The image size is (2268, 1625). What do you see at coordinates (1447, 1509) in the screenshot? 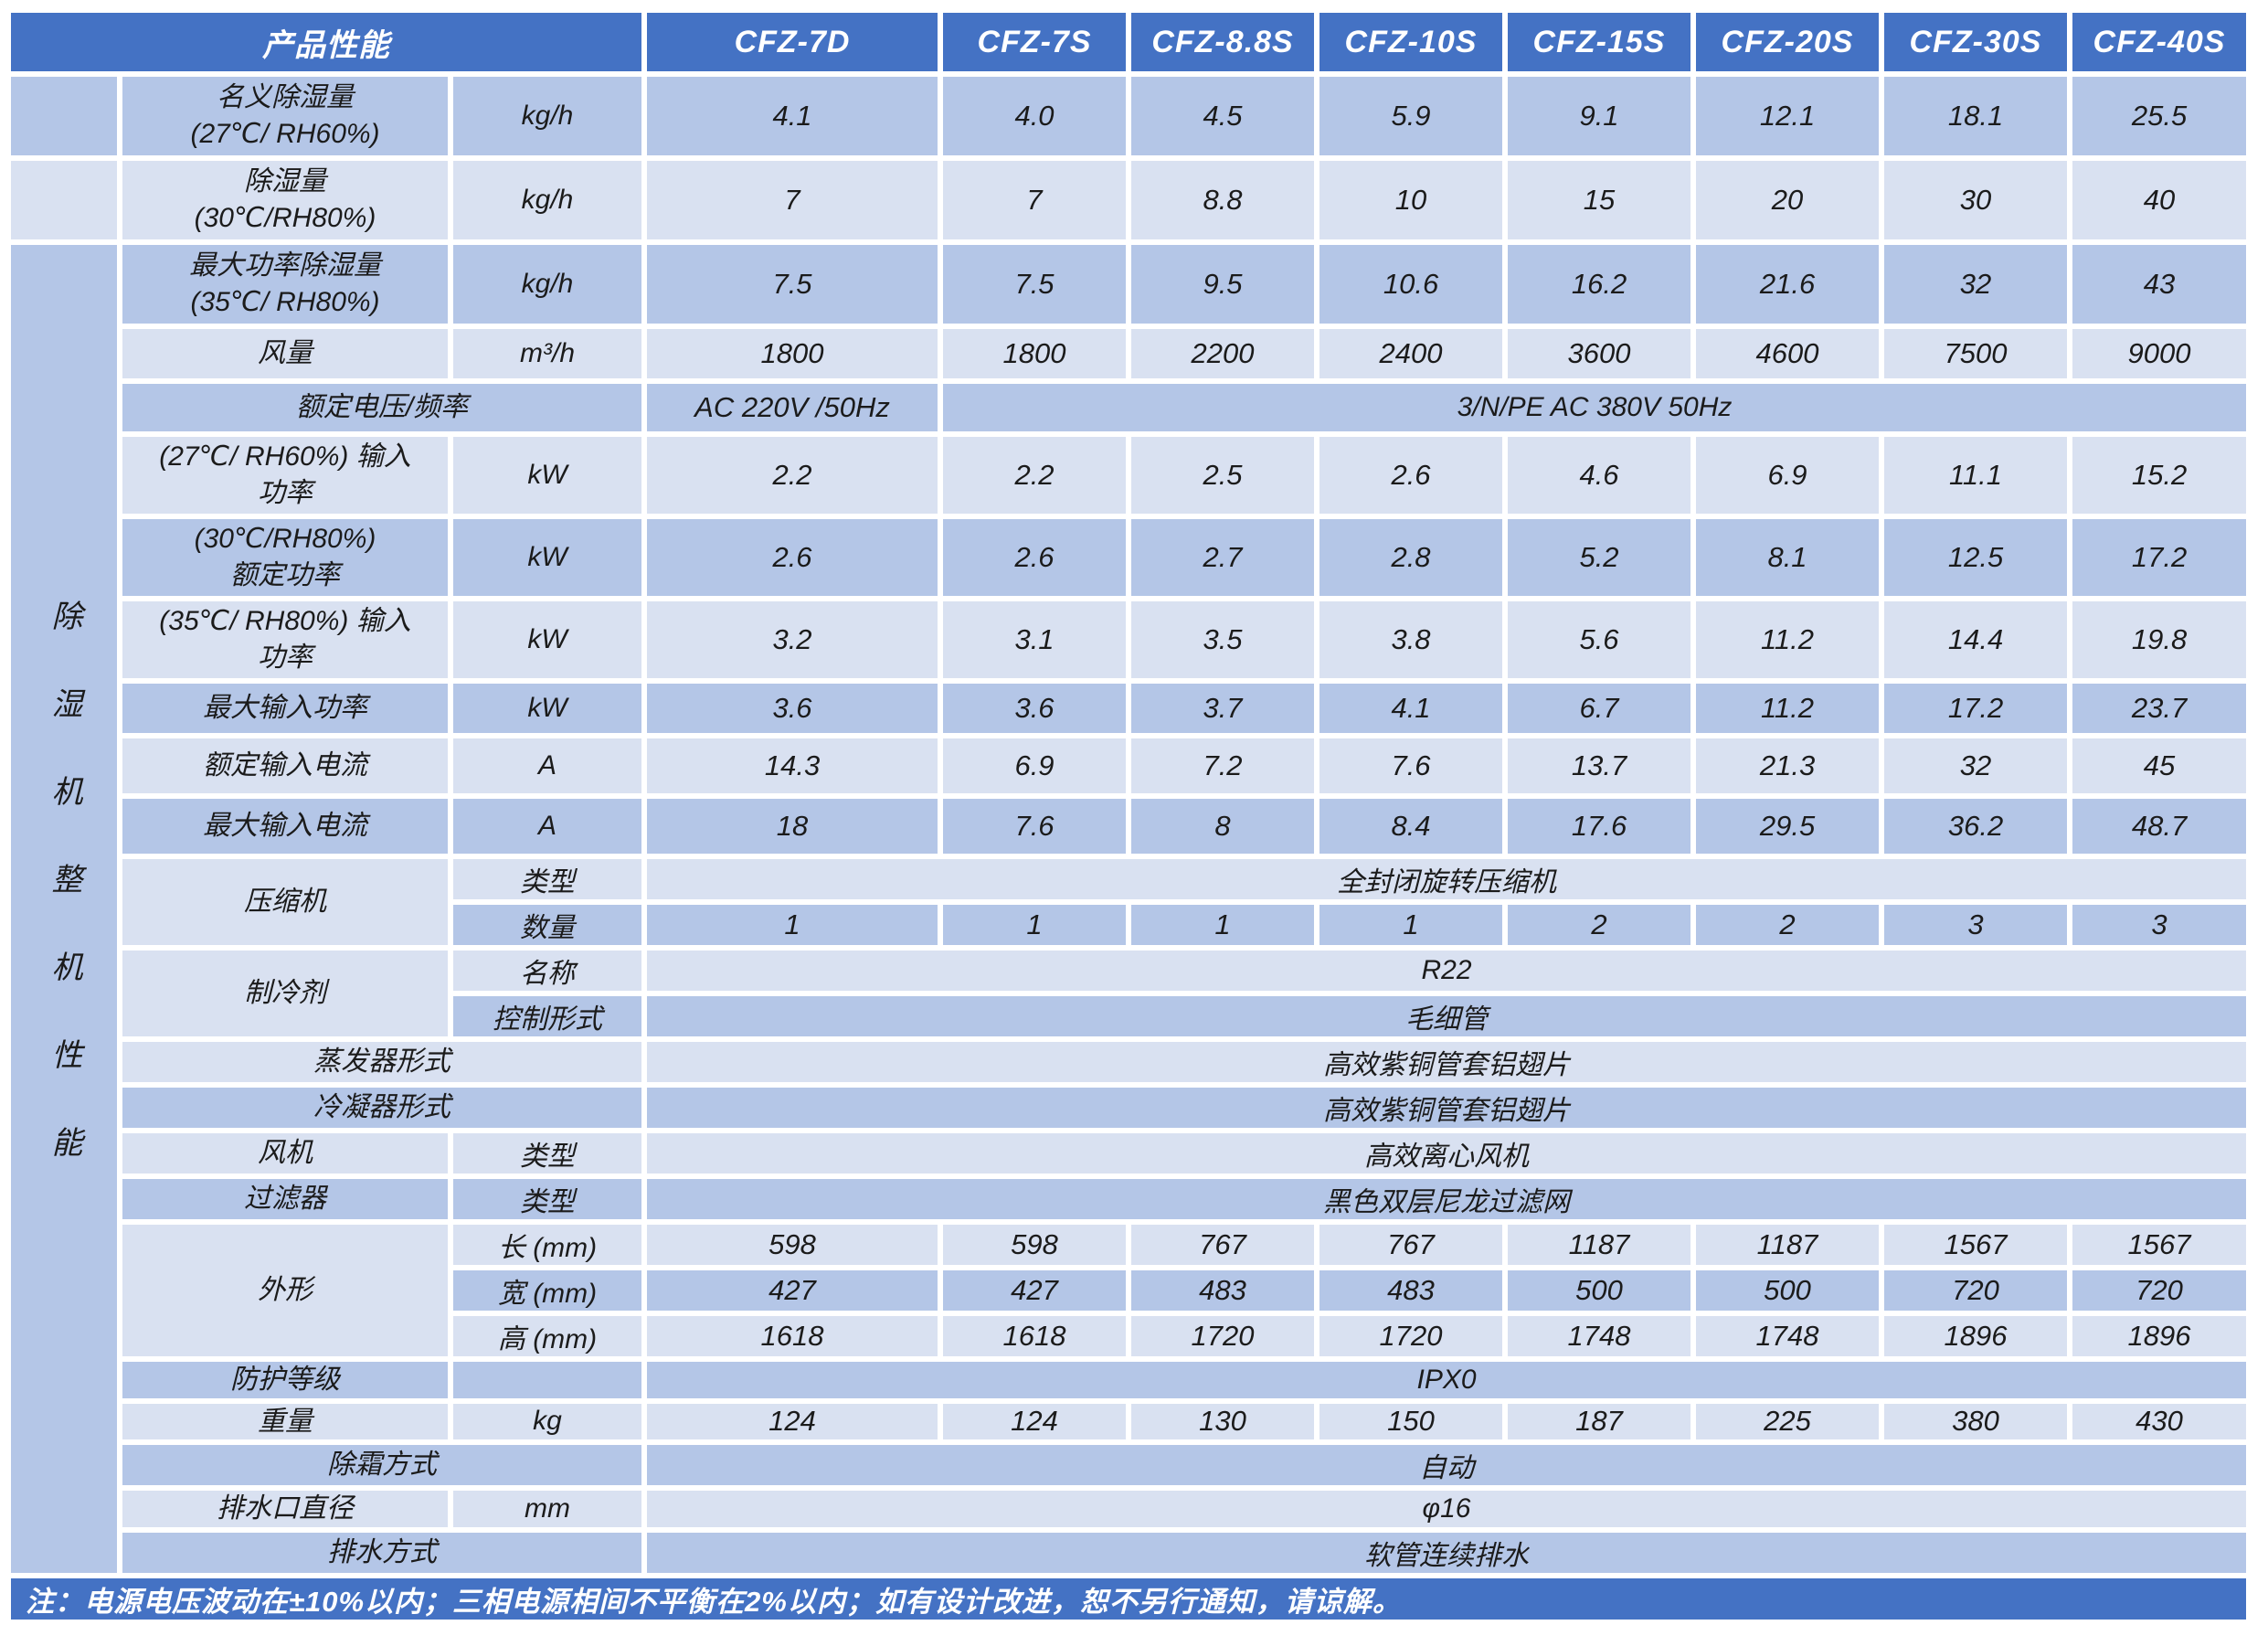
I see `merged-value-cell: φ16` at bounding box center [1447, 1509].